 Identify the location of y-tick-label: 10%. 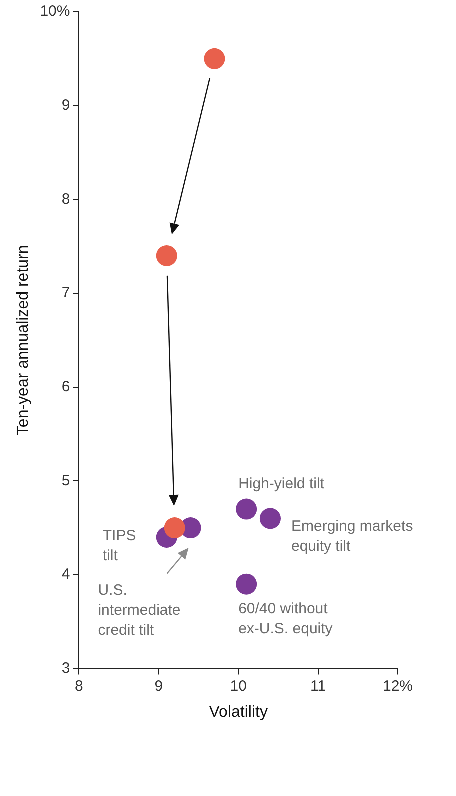
(55, 11).